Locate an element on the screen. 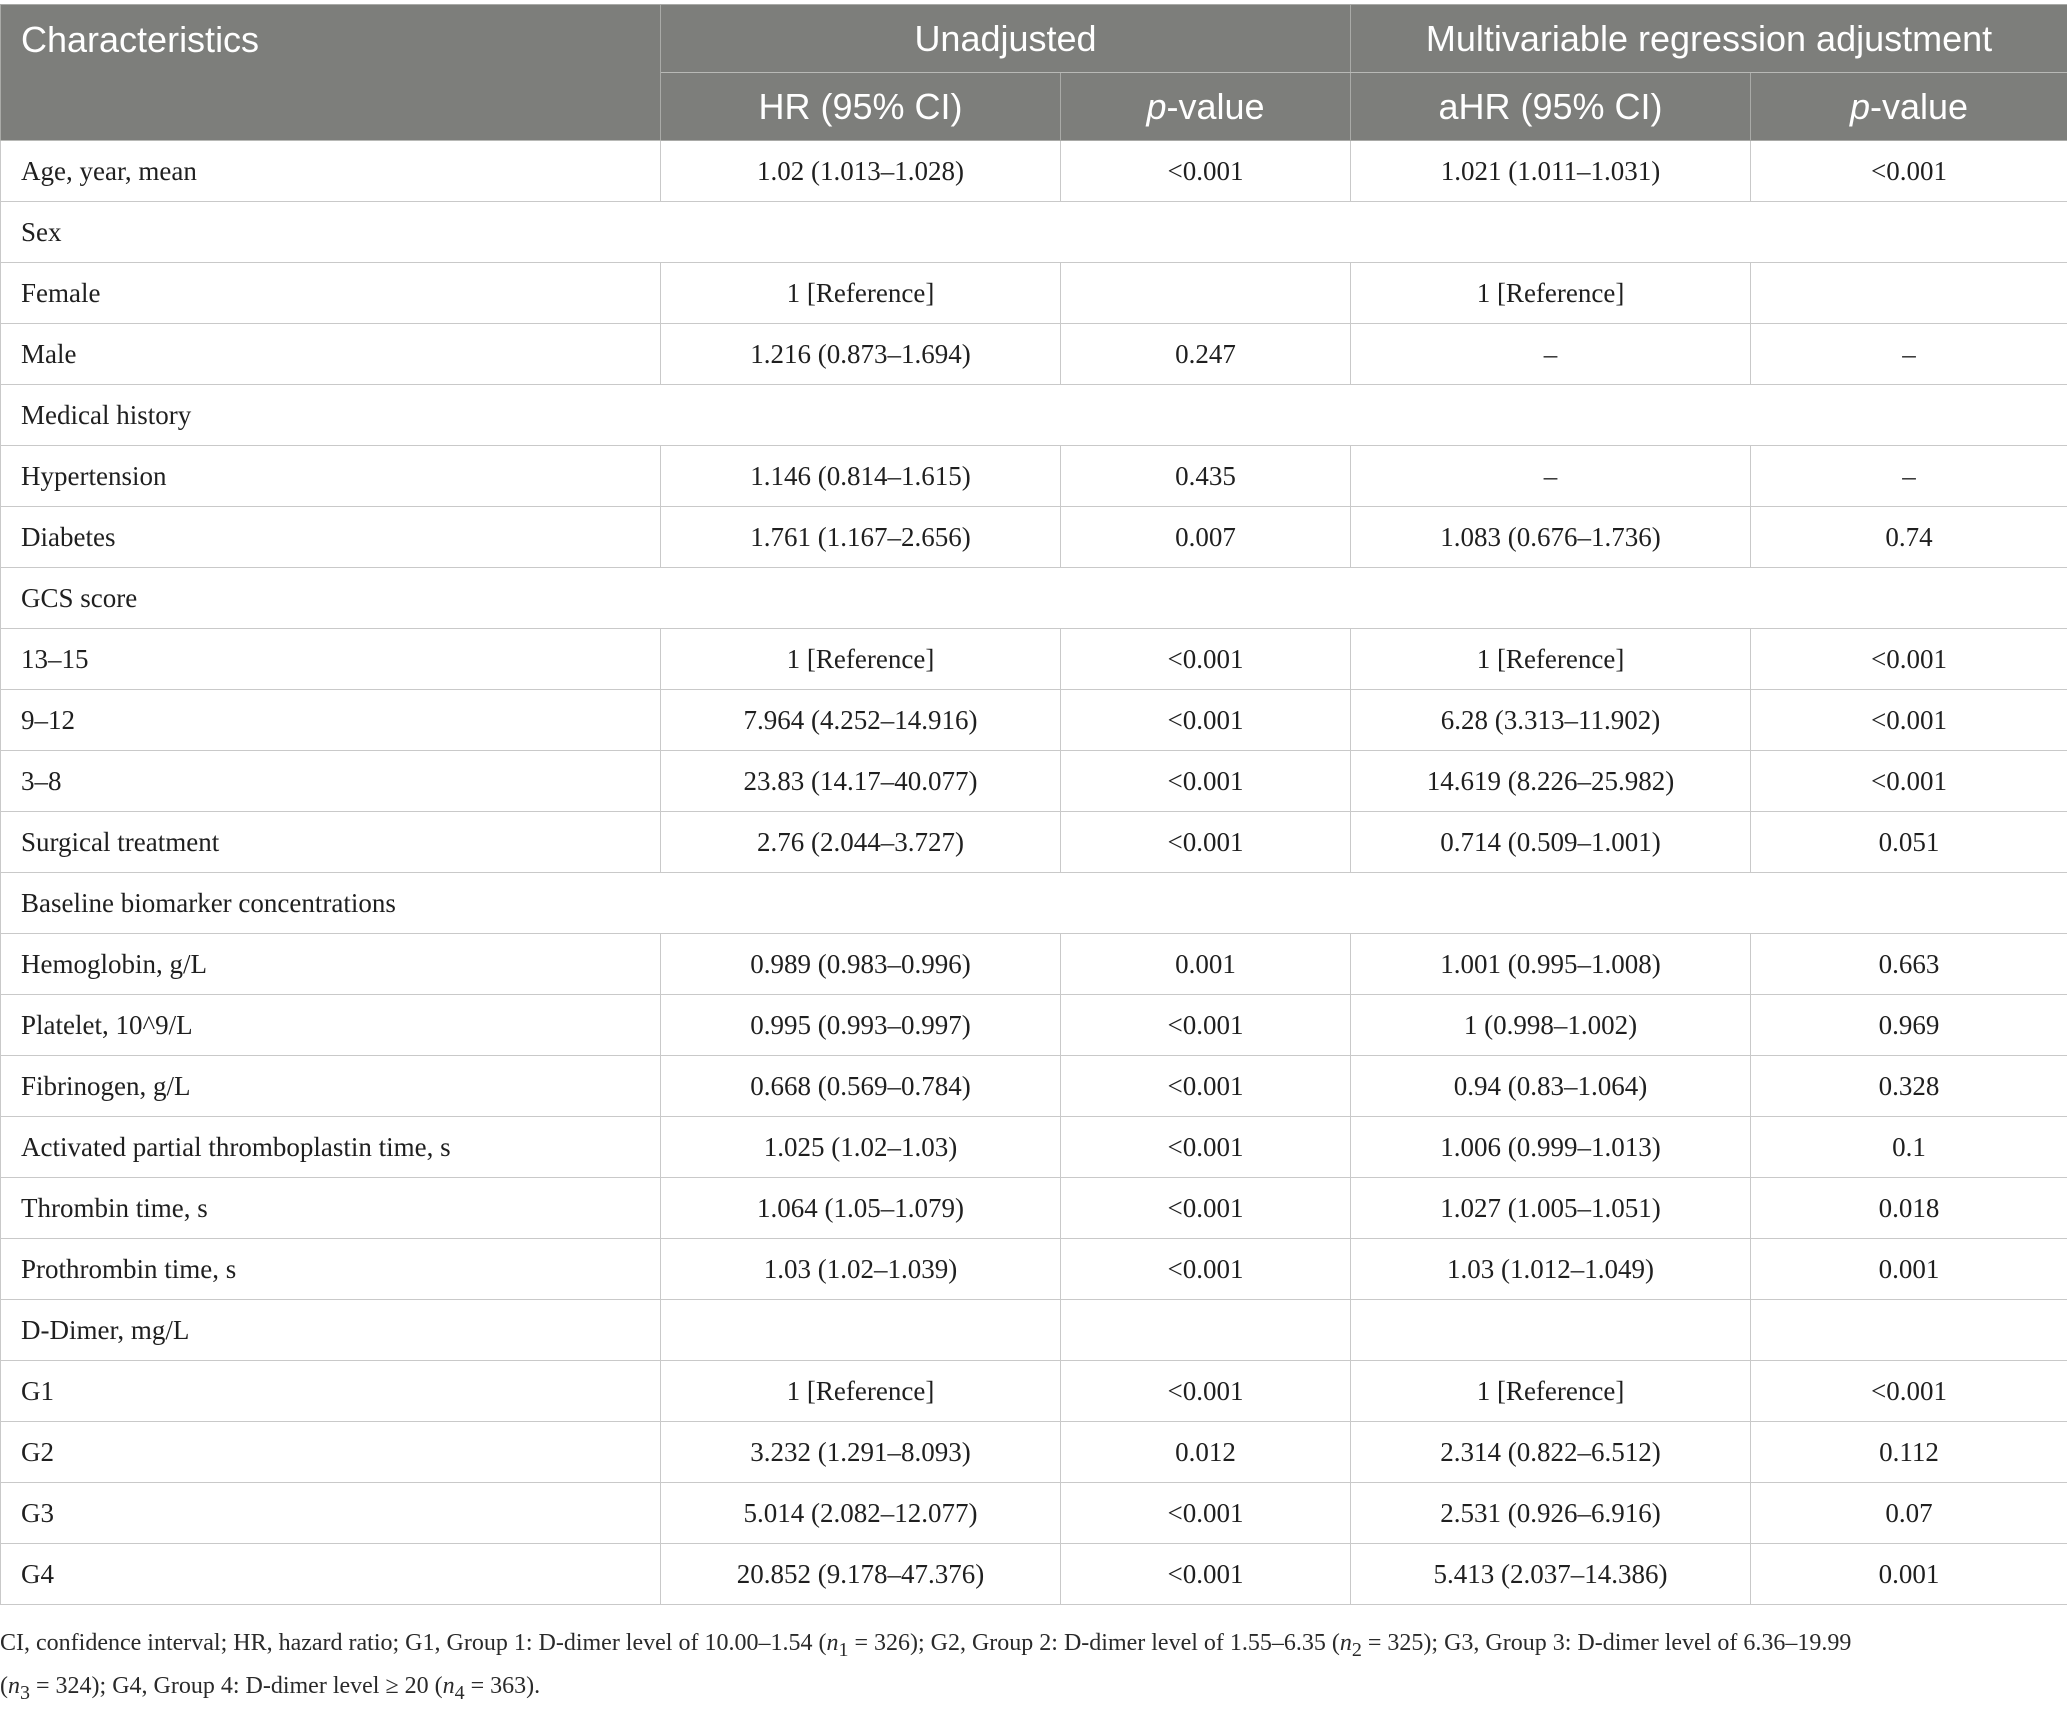 This screenshot has height=1711, width=2067. row-label: Hemoglobin, g/L is located at coordinates (331, 964).